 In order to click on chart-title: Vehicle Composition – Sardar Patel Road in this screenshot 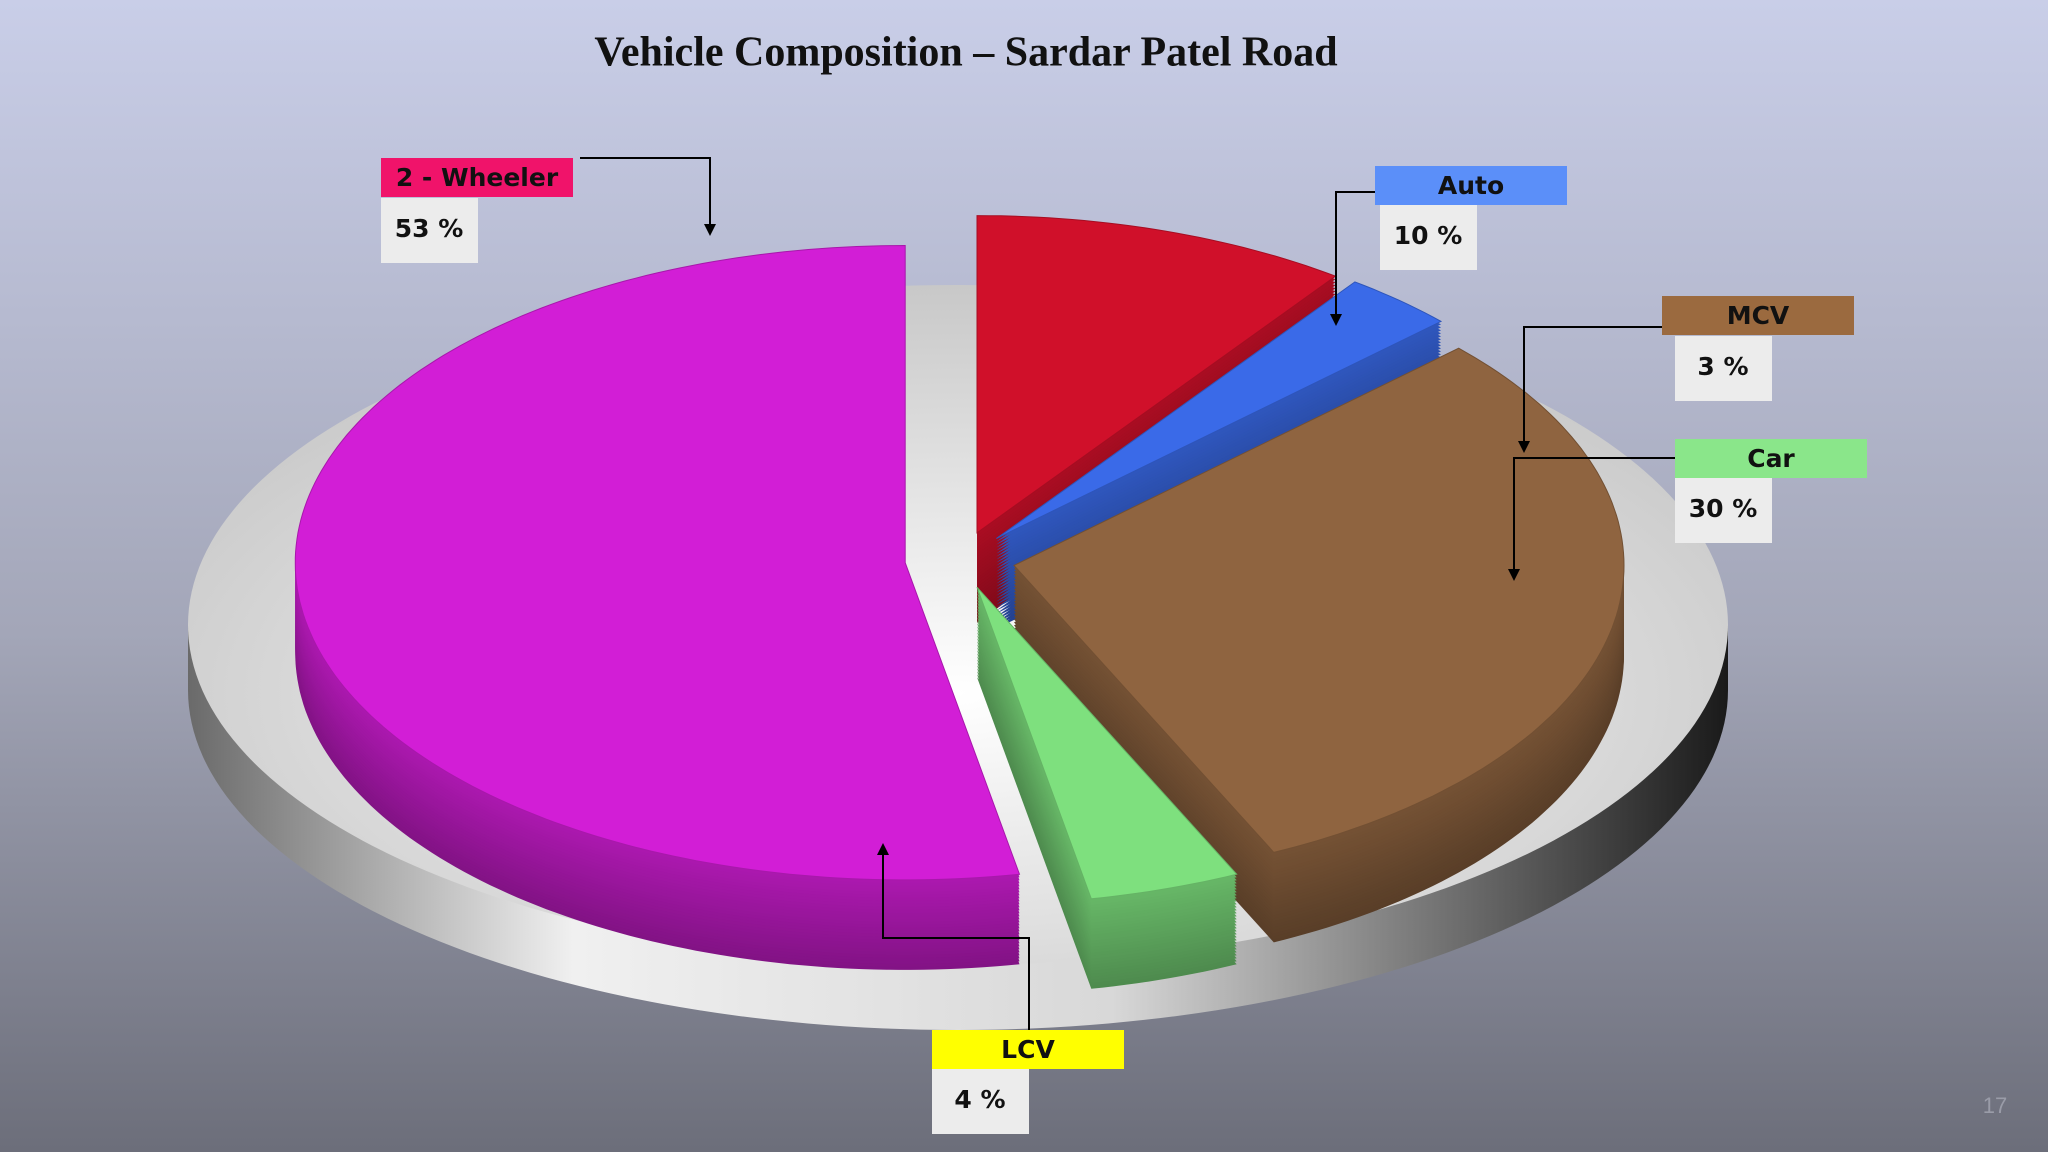, I will do `click(965, 53)`.